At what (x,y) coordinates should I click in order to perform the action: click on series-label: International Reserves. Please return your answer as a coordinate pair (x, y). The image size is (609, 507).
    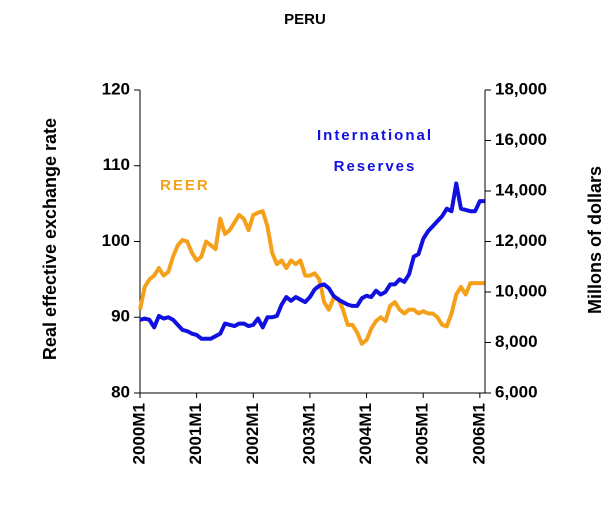
    Looking at the image, I should click on (374, 151).